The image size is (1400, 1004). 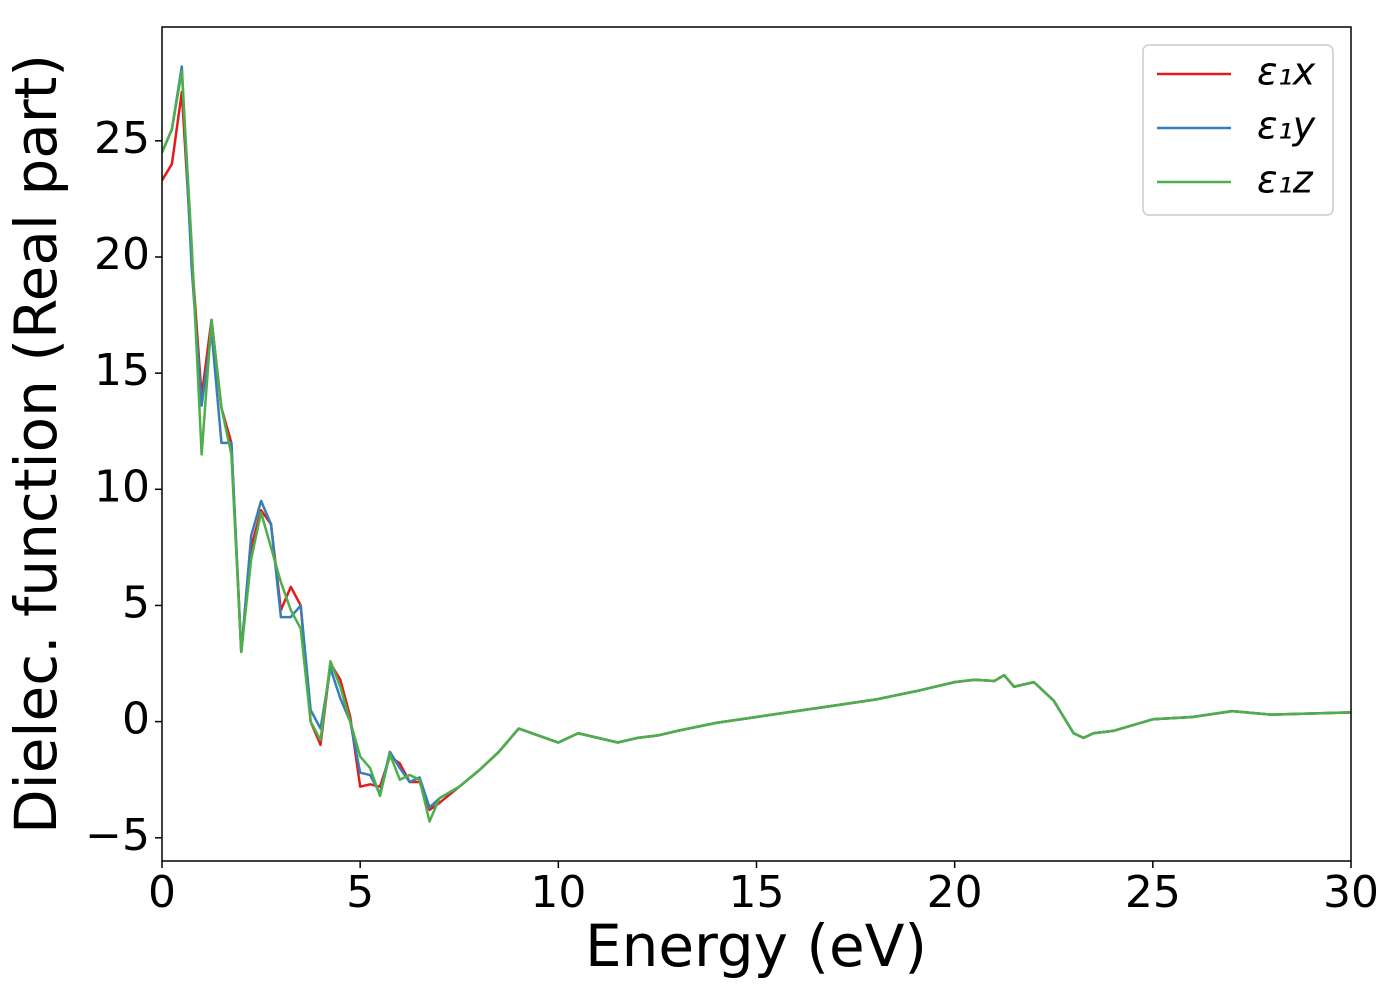 I want to click on y-tick-label: 5, so click(x=136, y=602).